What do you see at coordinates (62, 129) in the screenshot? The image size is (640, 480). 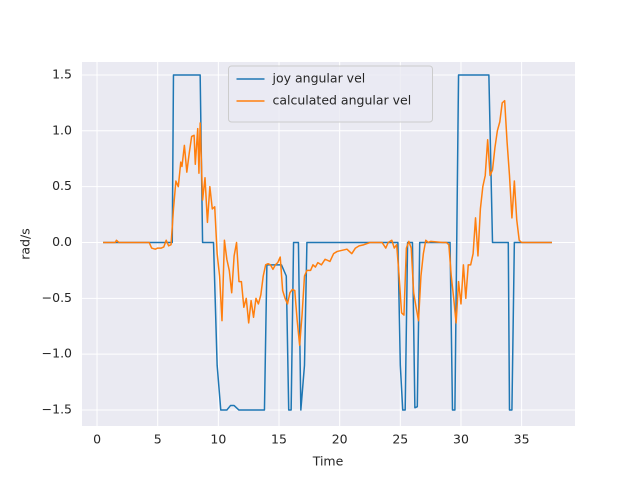 I see `y-tick-label: 1.0` at bounding box center [62, 129].